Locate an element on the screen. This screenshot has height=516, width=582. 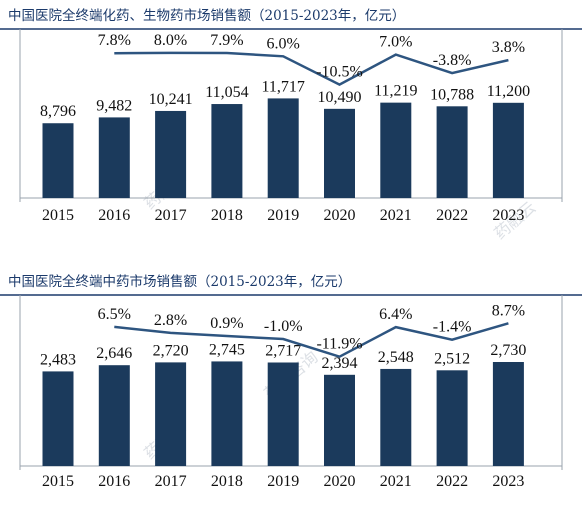
growth-label-2020: -11.9% is located at coordinates (339, 344).